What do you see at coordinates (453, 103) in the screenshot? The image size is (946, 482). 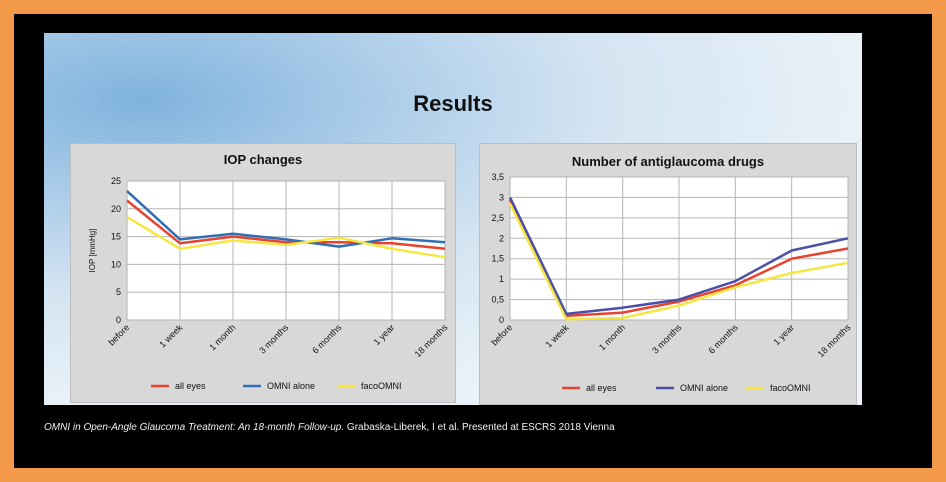 I see `slide-title: Results` at bounding box center [453, 103].